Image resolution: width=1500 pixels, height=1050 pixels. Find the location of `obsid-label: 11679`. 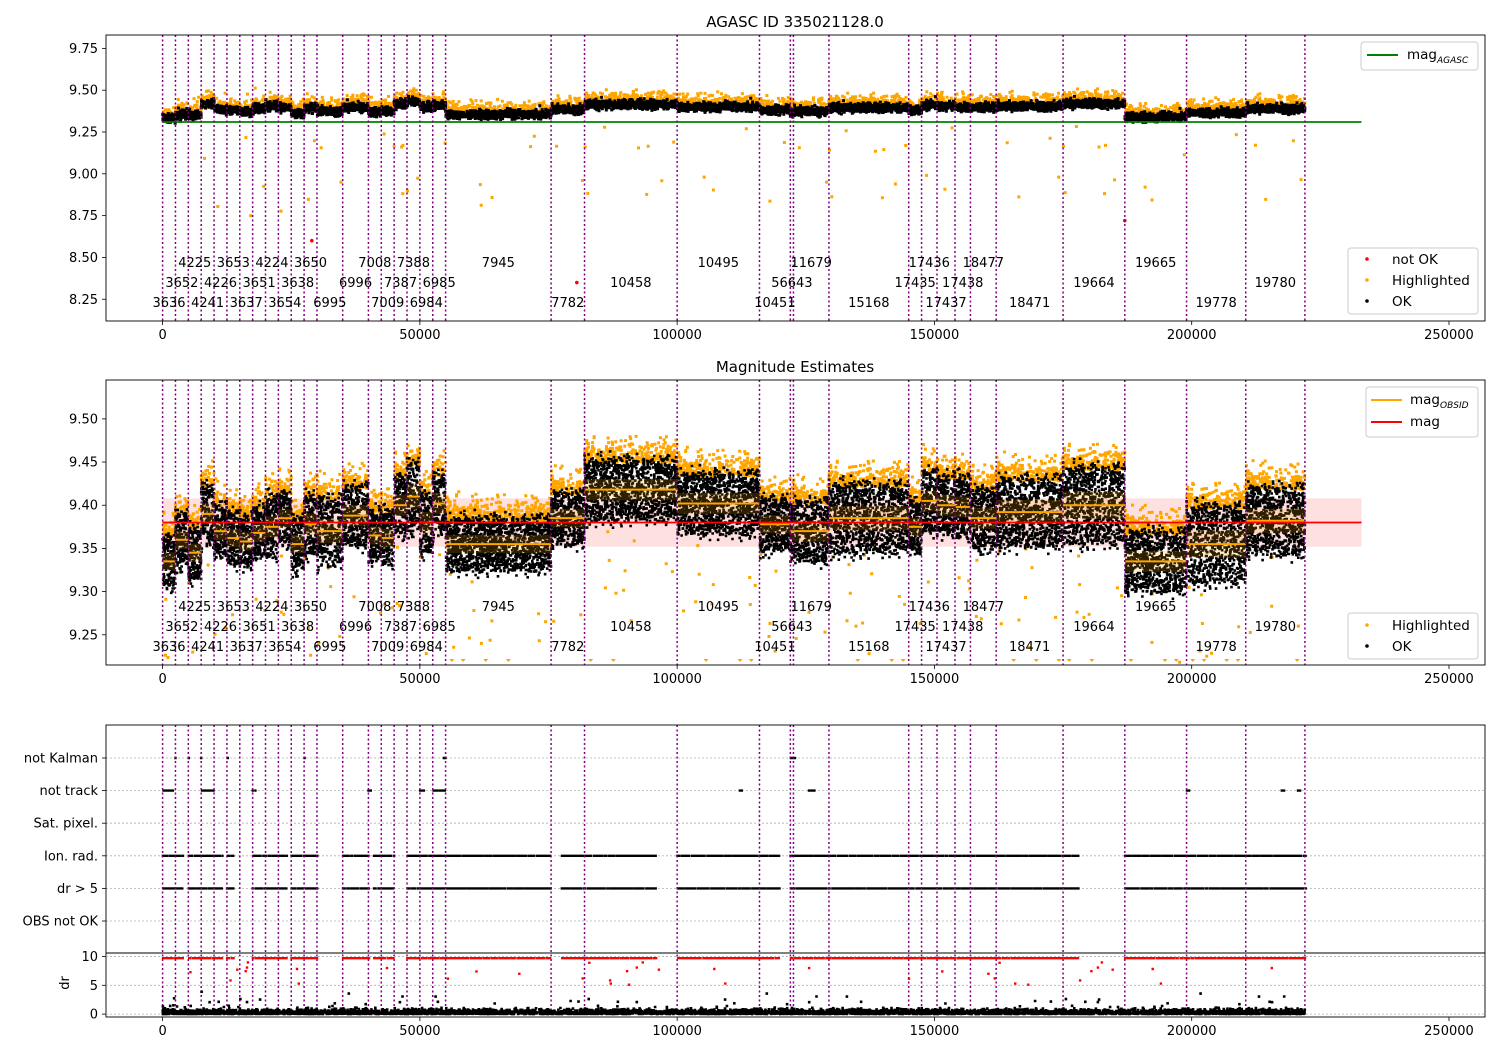

obsid-label: 11679 is located at coordinates (811, 263).